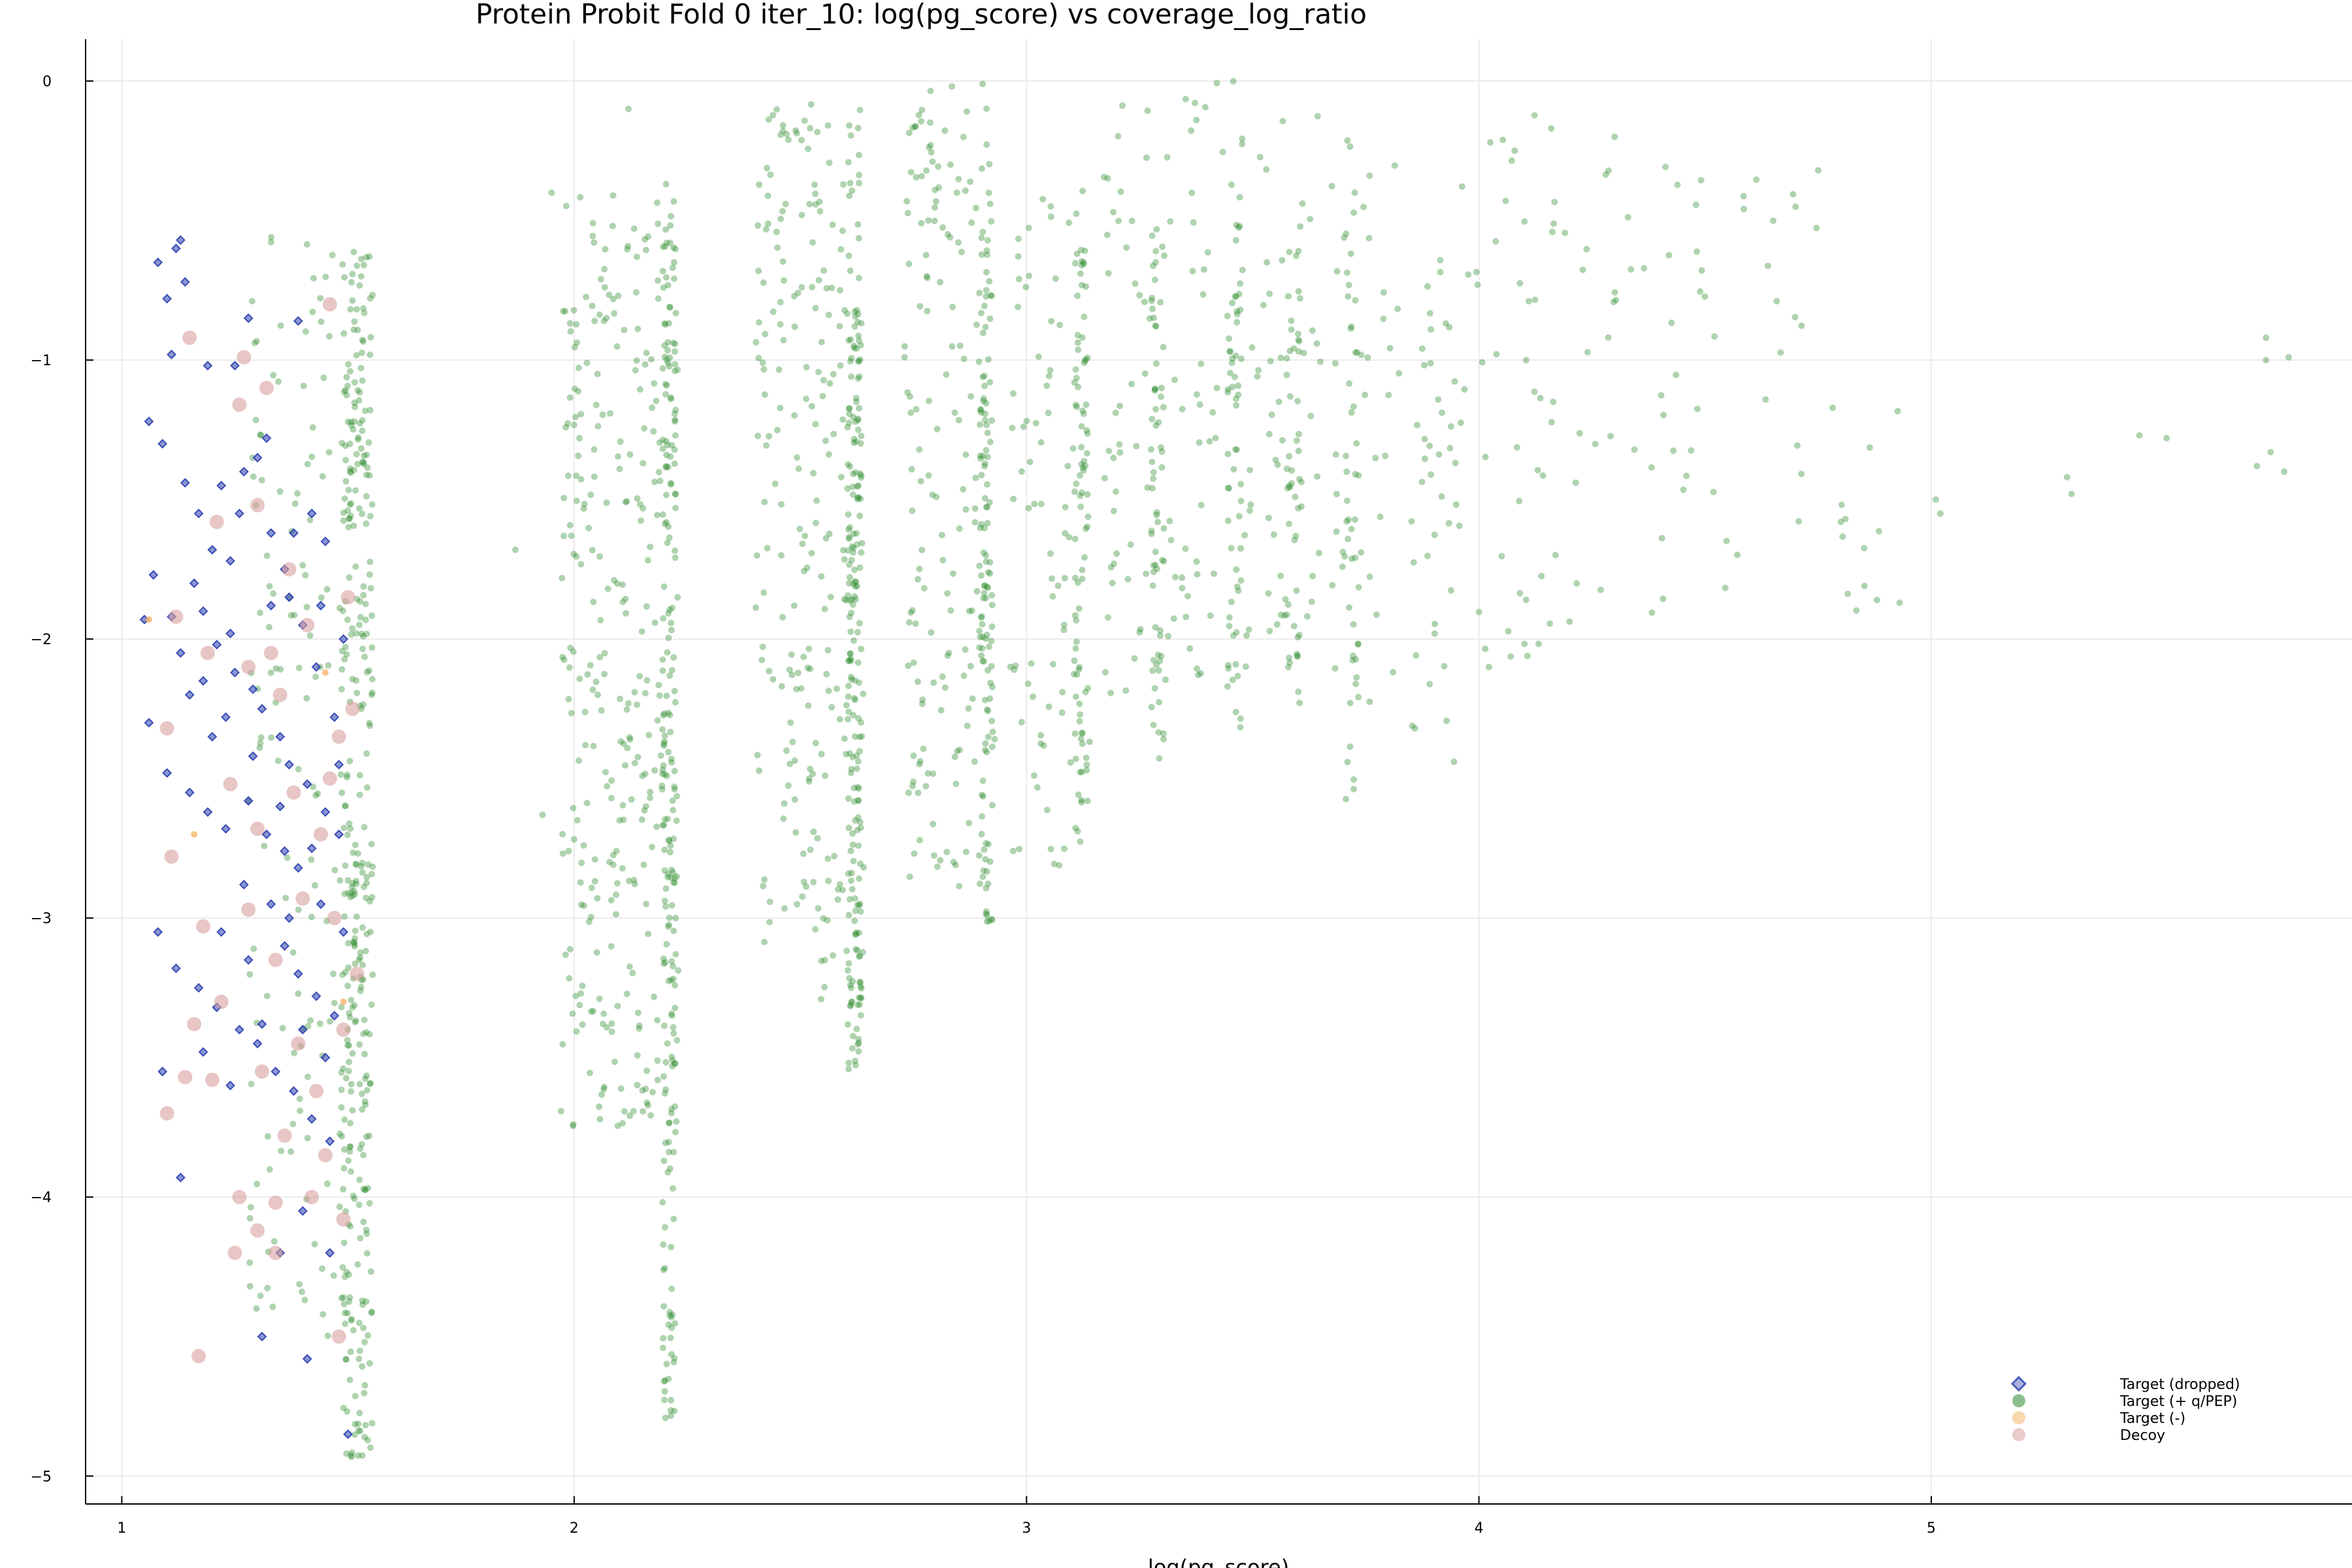  Describe the element at coordinates (239, 404) in the screenshot. I see `decoy-point` at that location.